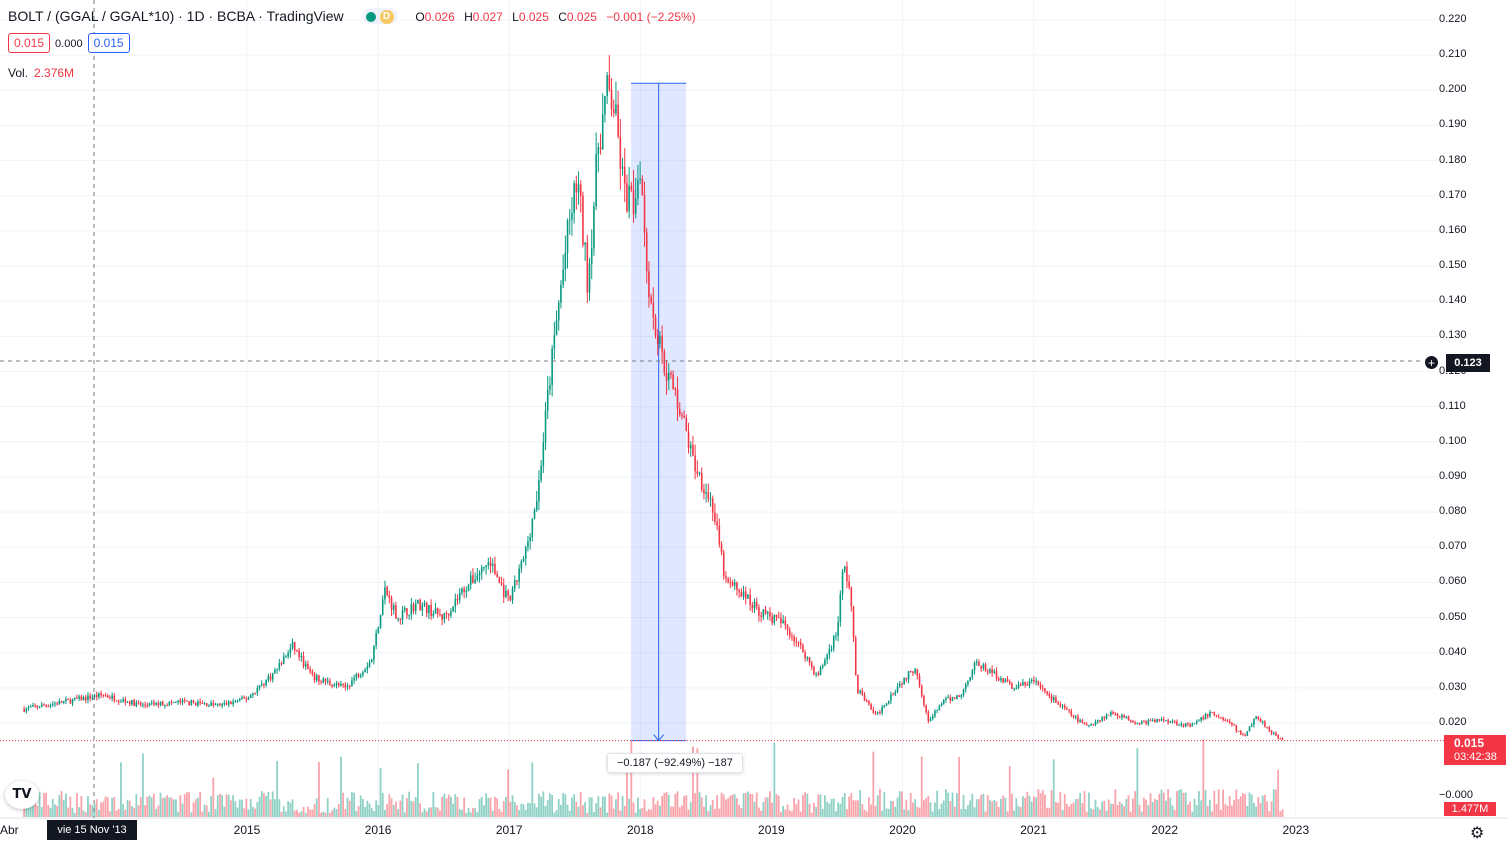 The width and height of the screenshot is (1507, 849). I want to click on price-boxes: 0.015 0.000 0.015, so click(69, 43).